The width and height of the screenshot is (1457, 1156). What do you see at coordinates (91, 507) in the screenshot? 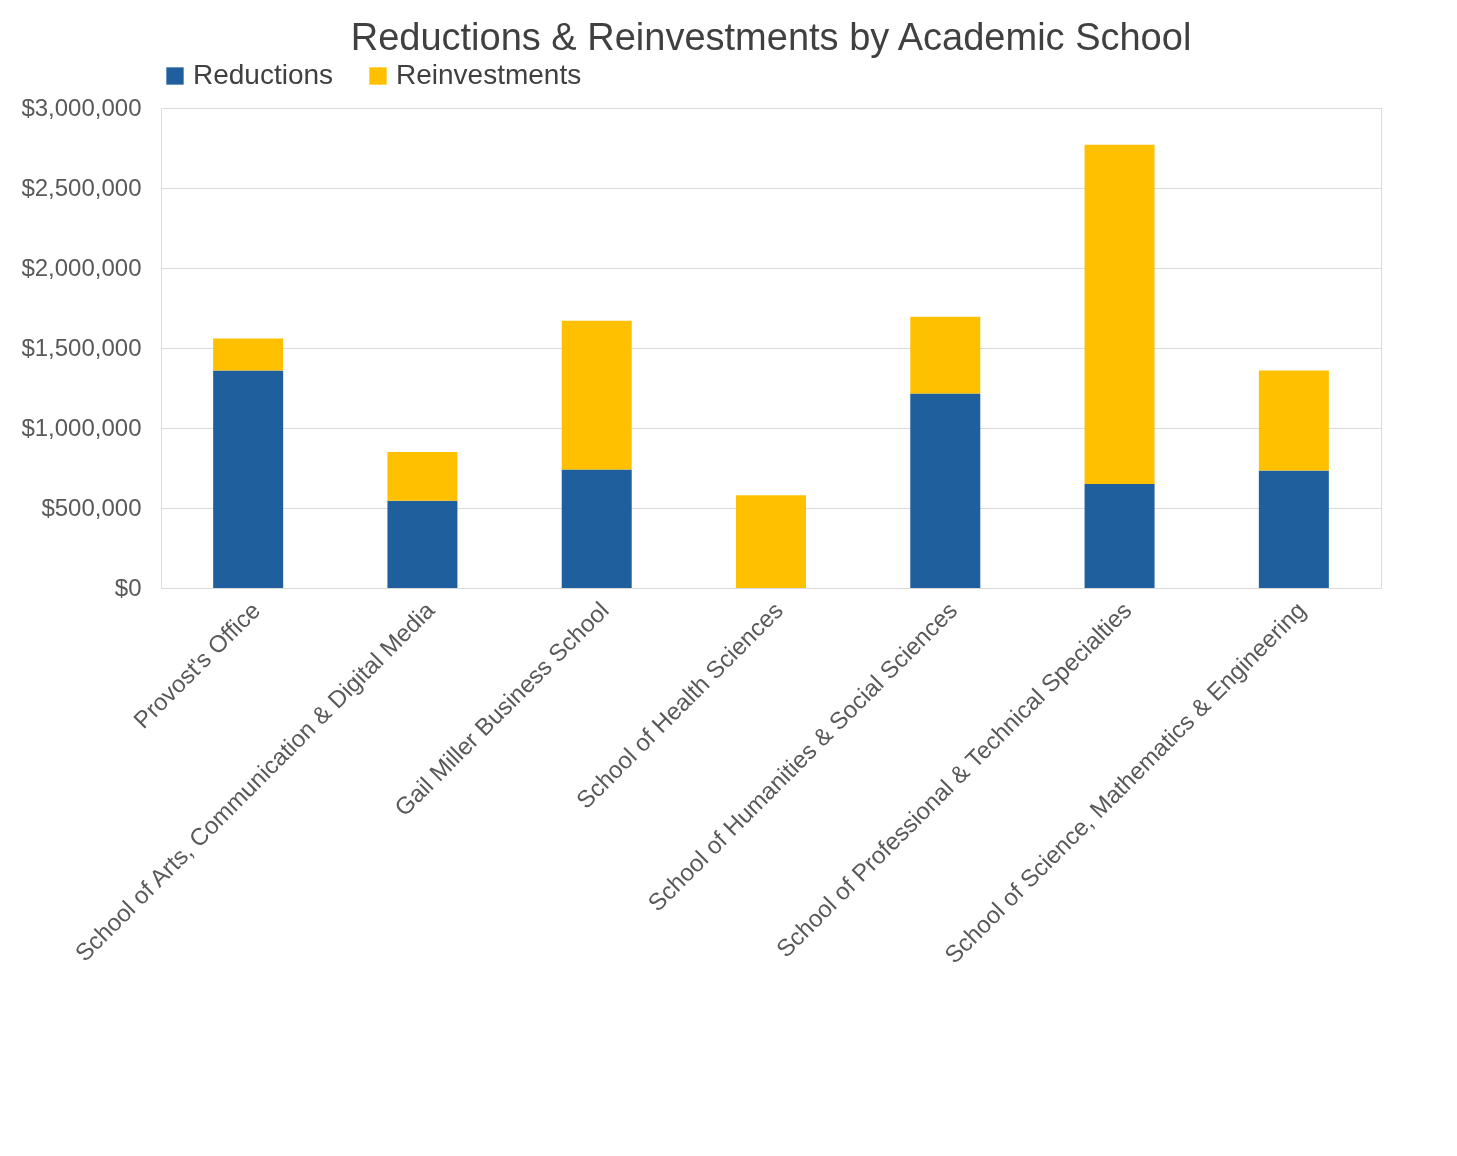
I see `y-tick-label: $500,000` at bounding box center [91, 507].